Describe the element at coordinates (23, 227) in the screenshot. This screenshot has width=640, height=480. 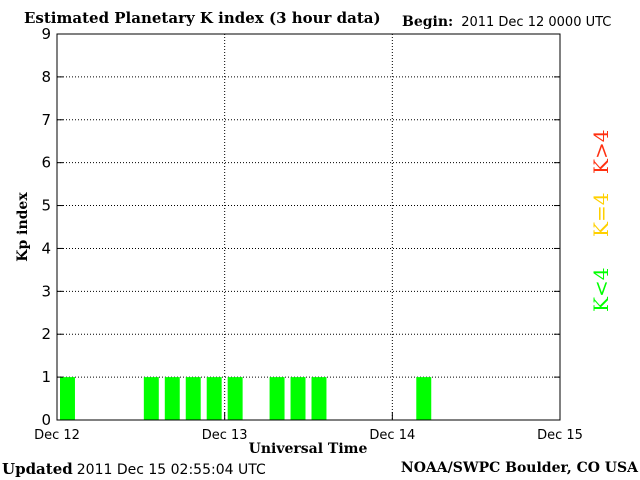
I see `y-axis-label: Kp index` at that location.